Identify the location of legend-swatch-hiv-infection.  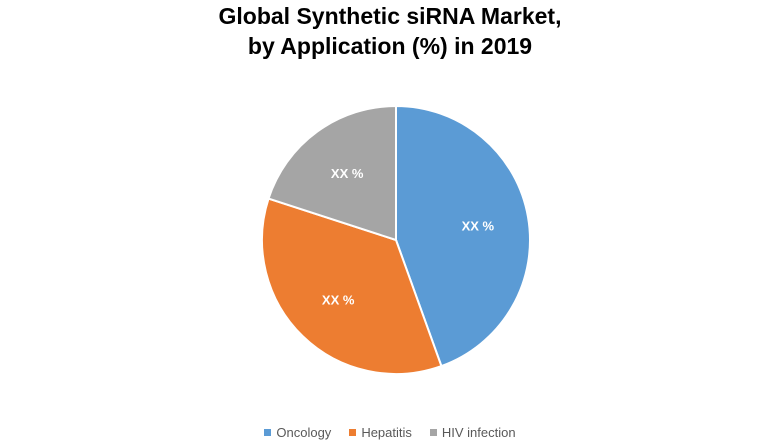
(433, 432).